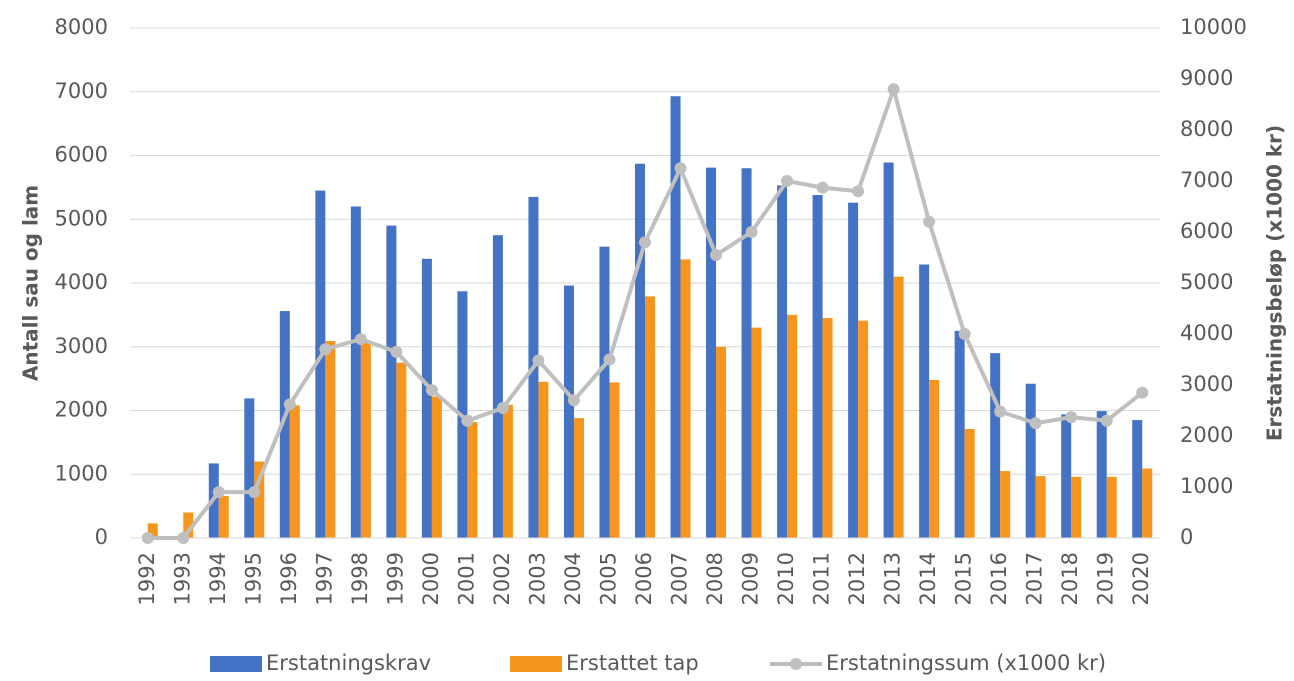 Image resolution: width=1294 pixels, height=681 pixels. Describe the element at coordinates (348, 663) in the screenshot. I see `legend-label: Erstatningskrav` at that location.